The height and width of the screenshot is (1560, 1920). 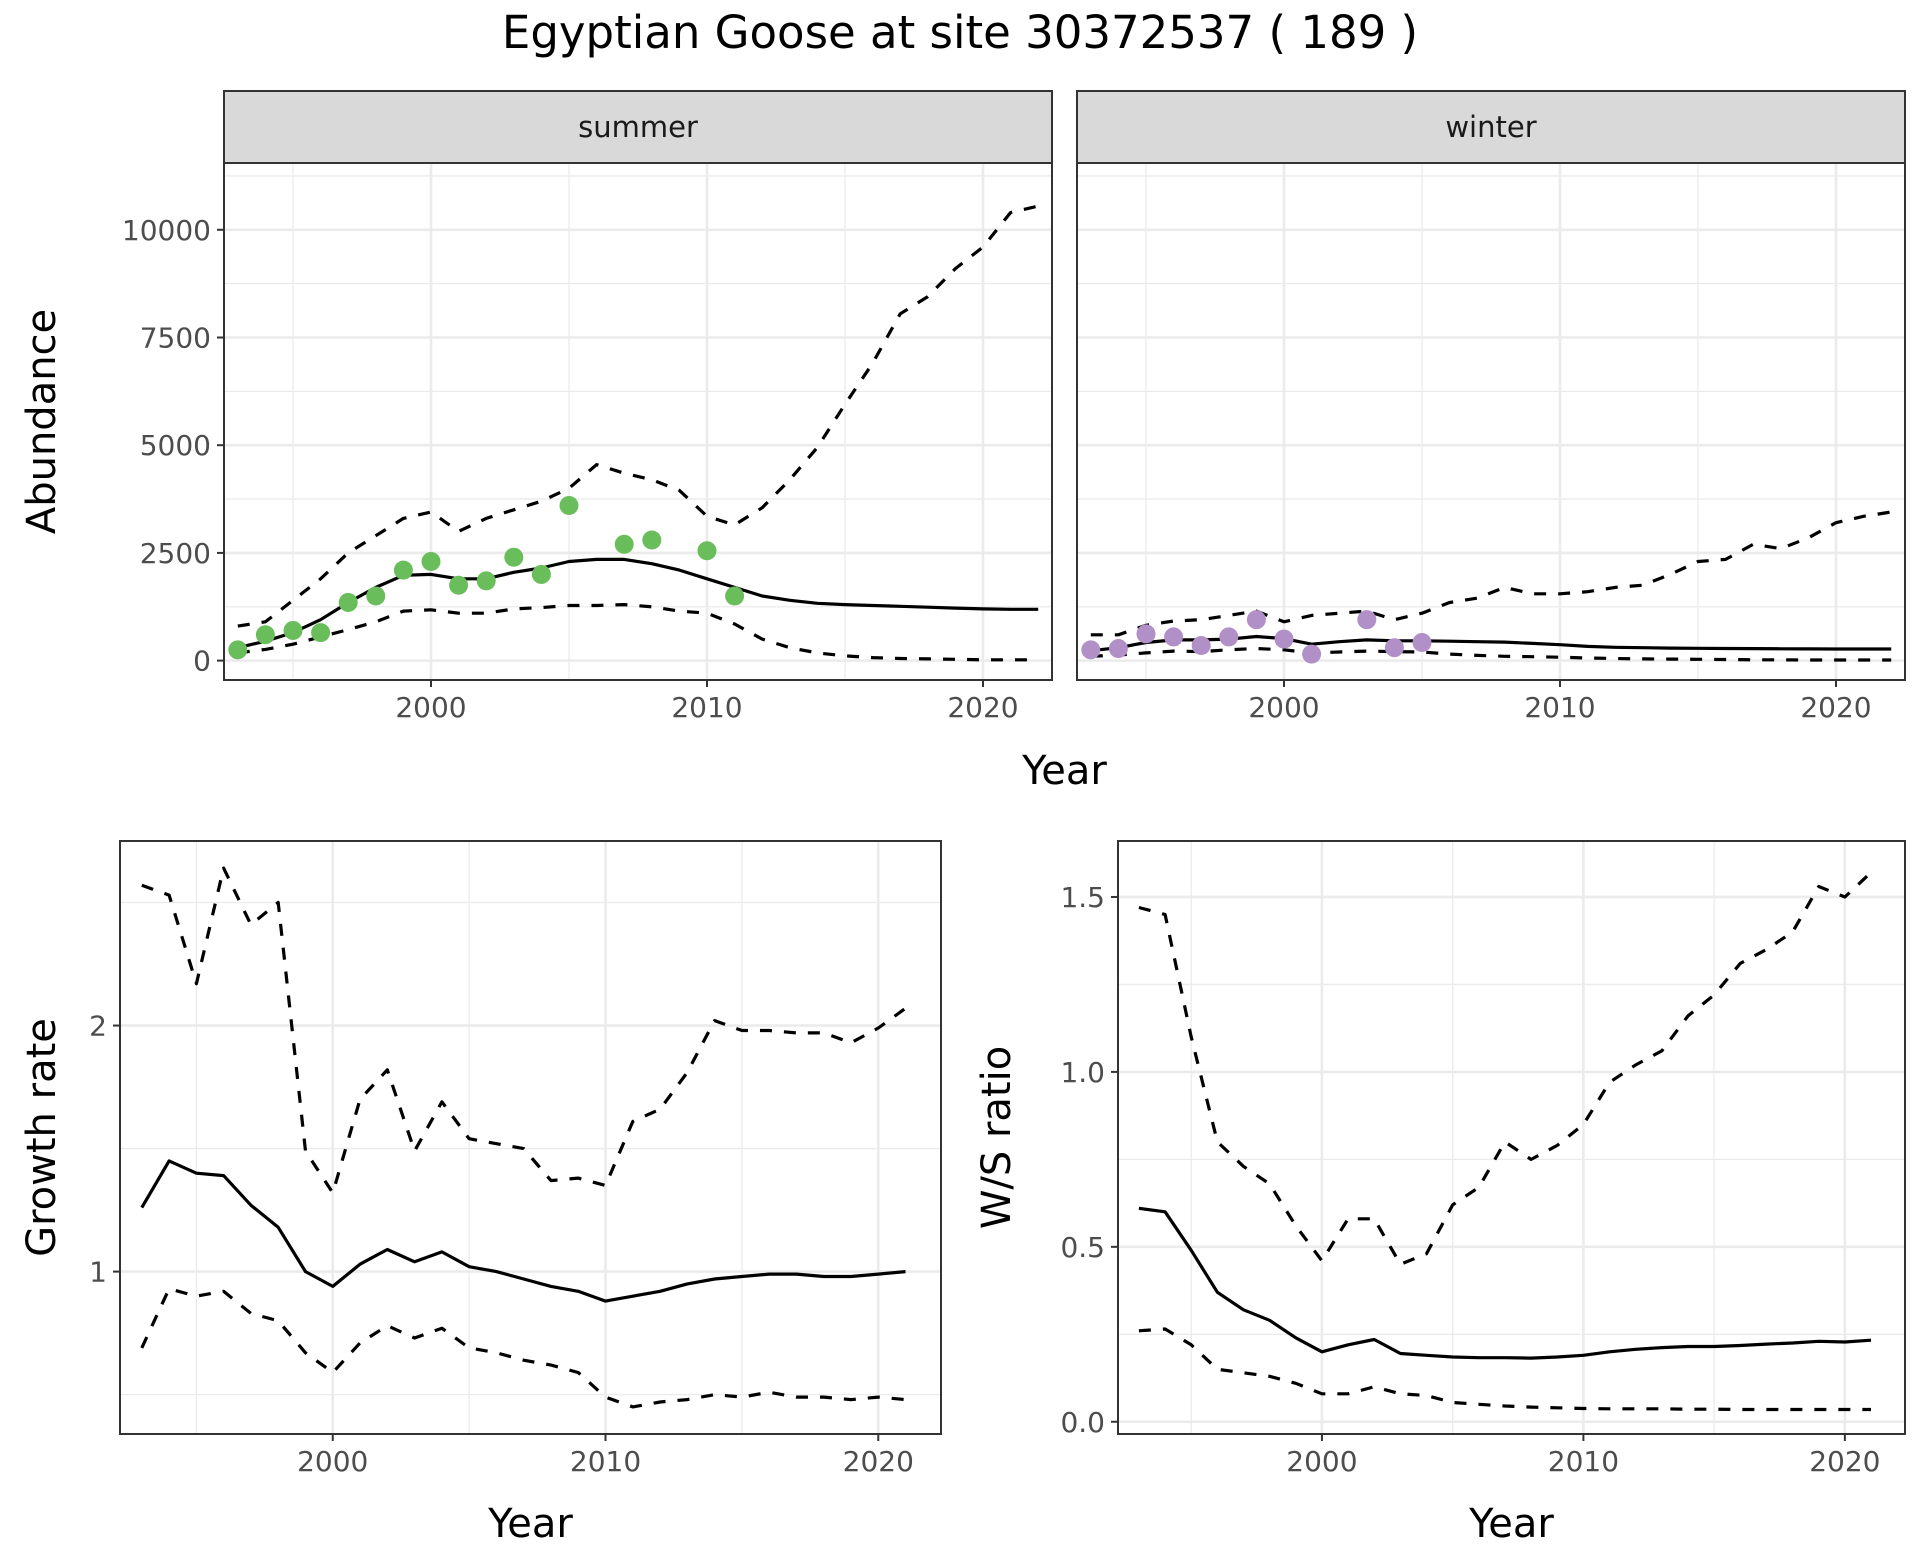 What do you see at coordinates (202, 661) in the screenshot?
I see `y-tick-label: 0` at bounding box center [202, 661].